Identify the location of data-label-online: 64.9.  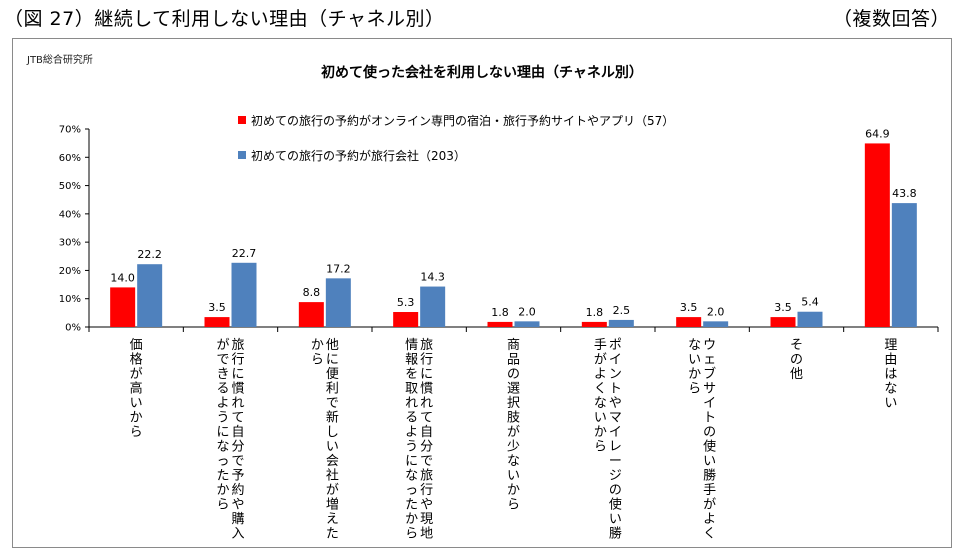
(877, 133).